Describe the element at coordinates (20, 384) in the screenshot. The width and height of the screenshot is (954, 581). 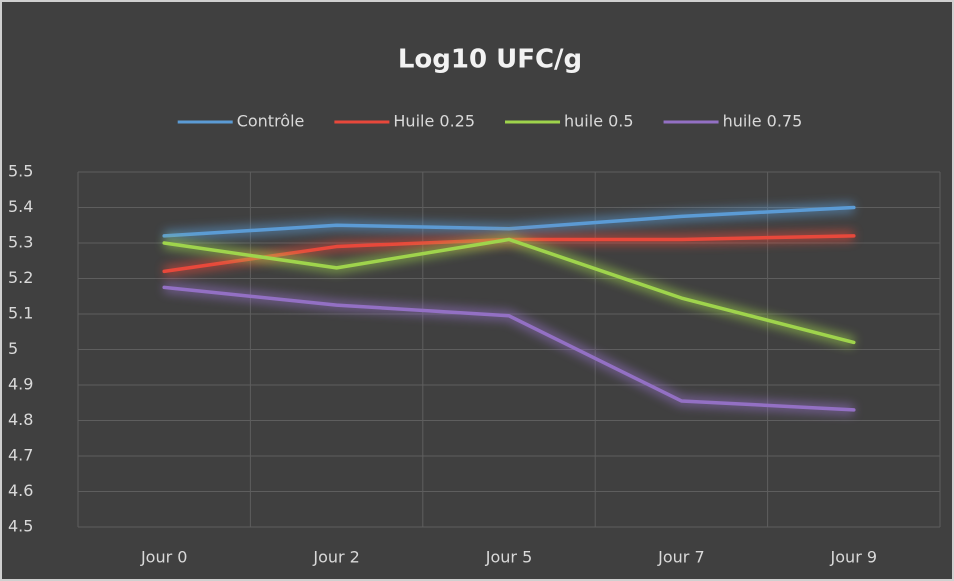
I see `y-tick-label: 4.9` at that location.